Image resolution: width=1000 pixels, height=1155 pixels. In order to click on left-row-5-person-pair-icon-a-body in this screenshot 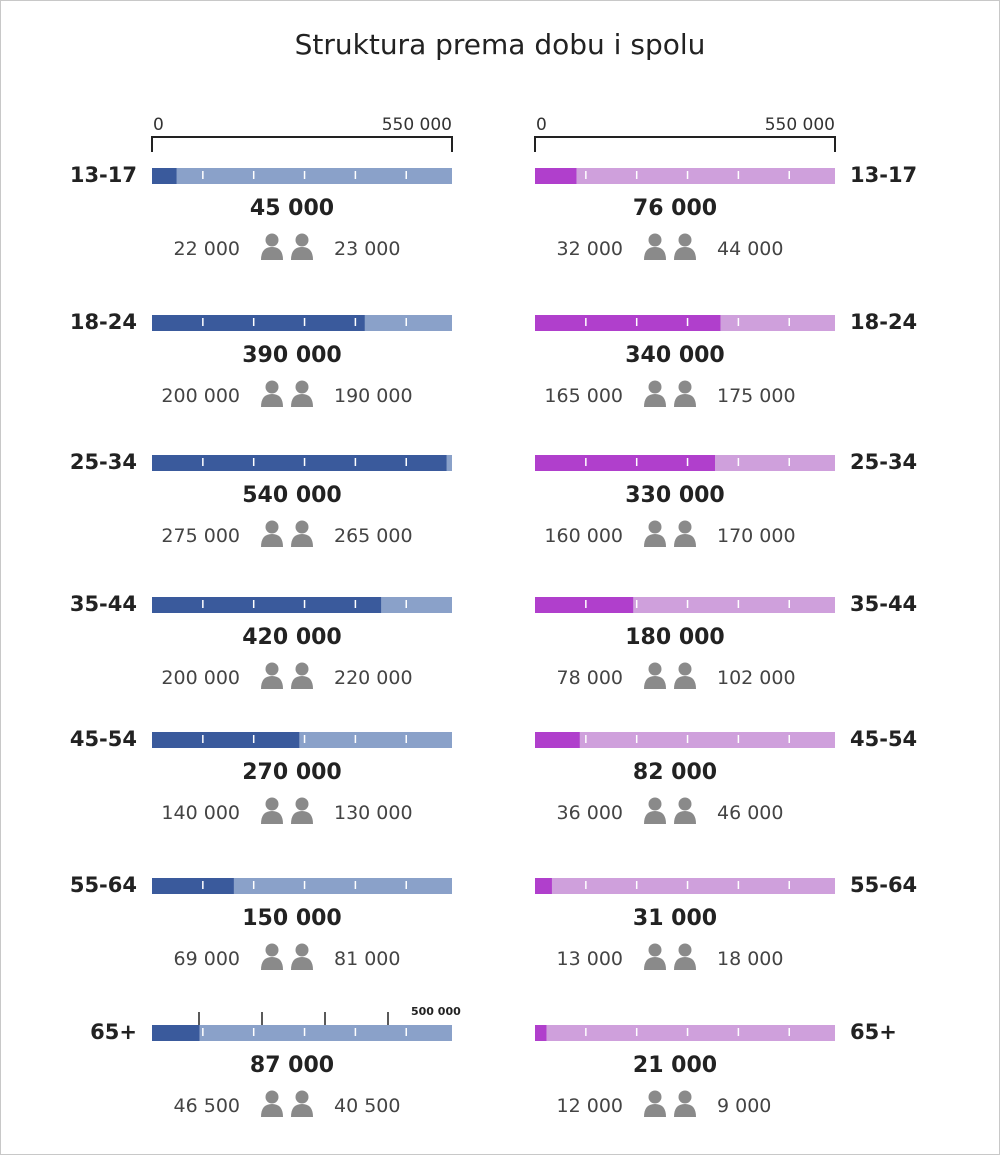, I will do `click(272, 963)`.